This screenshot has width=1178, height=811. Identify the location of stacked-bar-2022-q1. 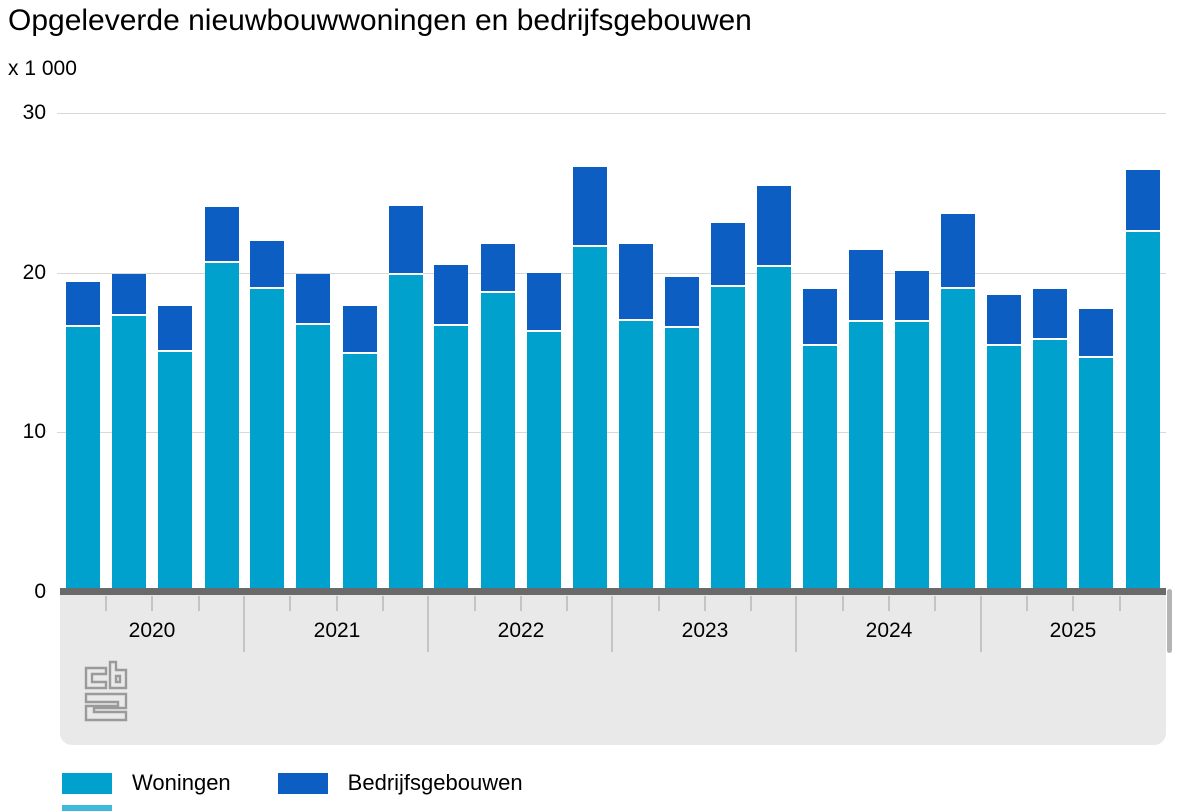
(451, 428).